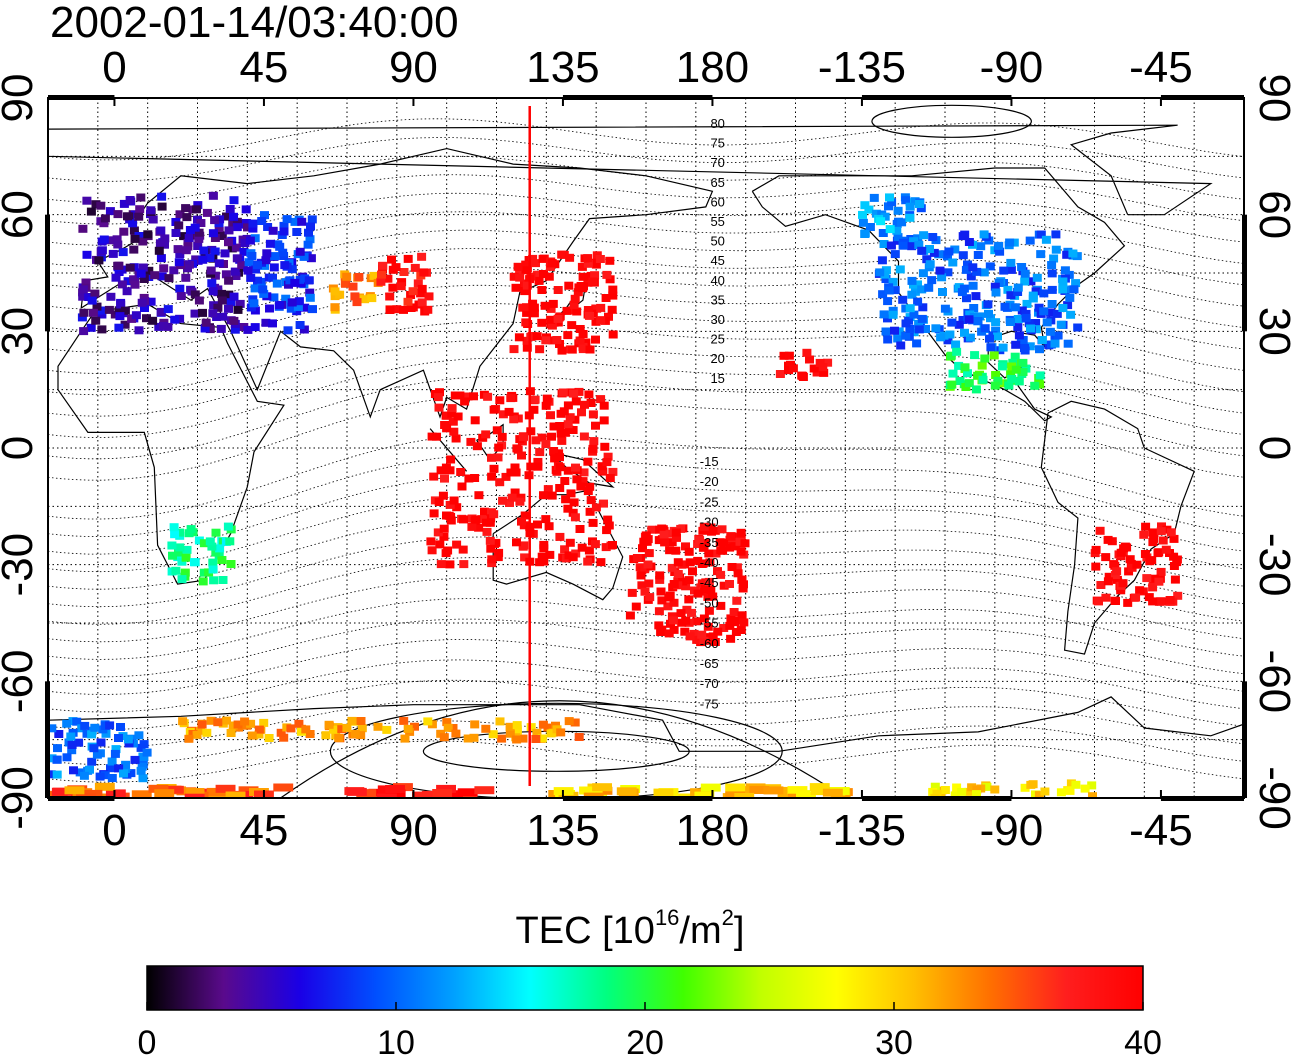 Image resolution: width=1292 pixels, height=1057 pixels. What do you see at coordinates (1012, 67) in the screenshot?
I see `top-lon-label: -90` at bounding box center [1012, 67].